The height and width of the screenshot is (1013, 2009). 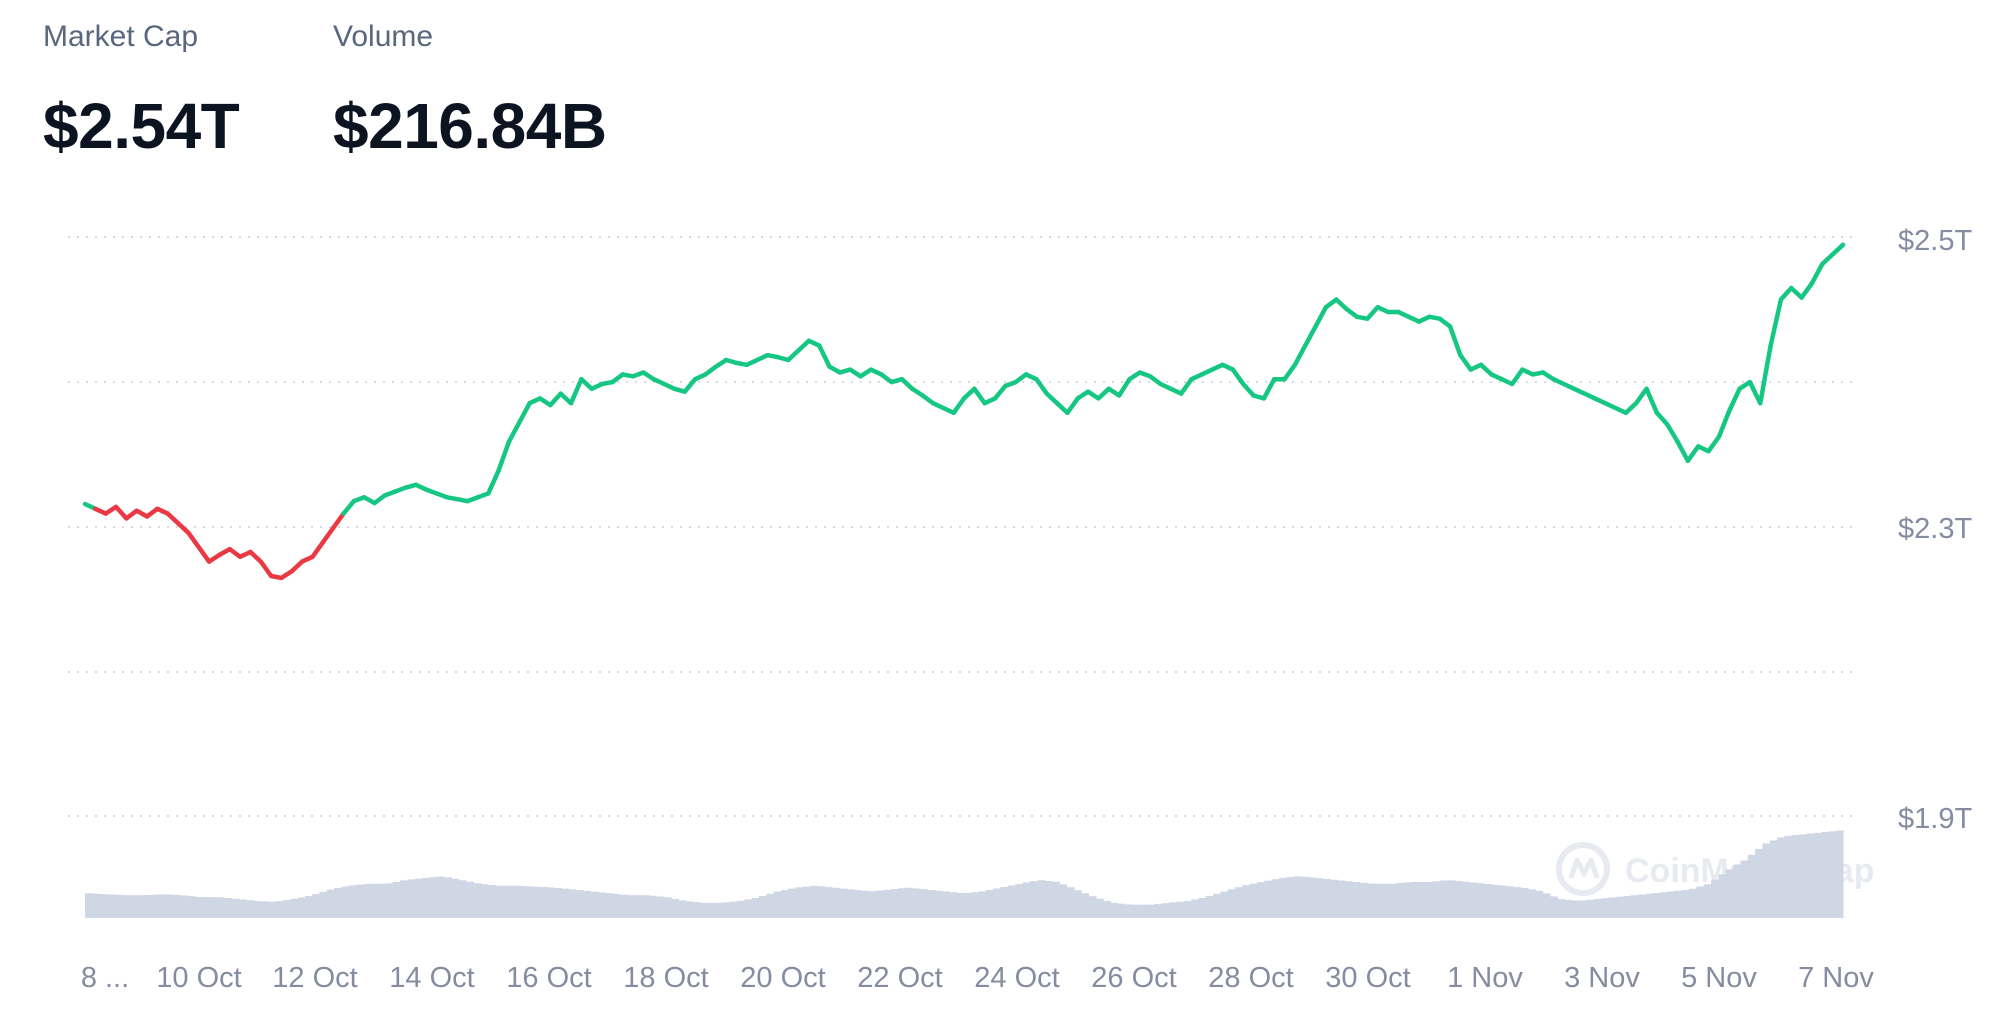 I want to click on x-tick-label: 3 Nov, so click(x=1602, y=978).